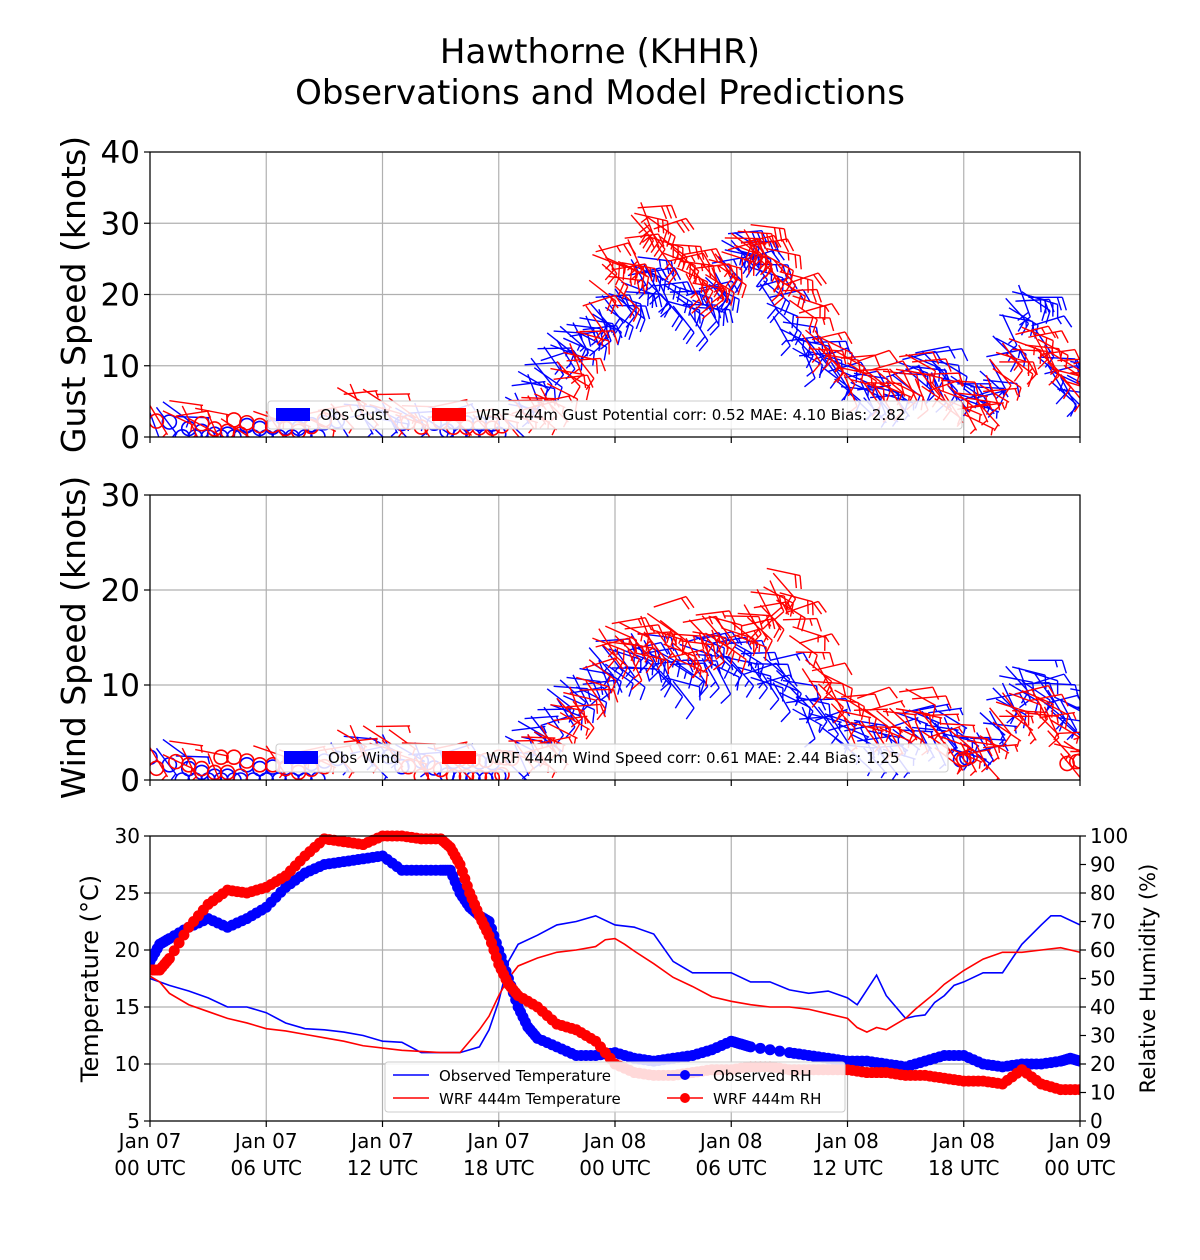  Describe the element at coordinates (130, 438) in the screenshot. I see `y-tick-label: 0` at that location.